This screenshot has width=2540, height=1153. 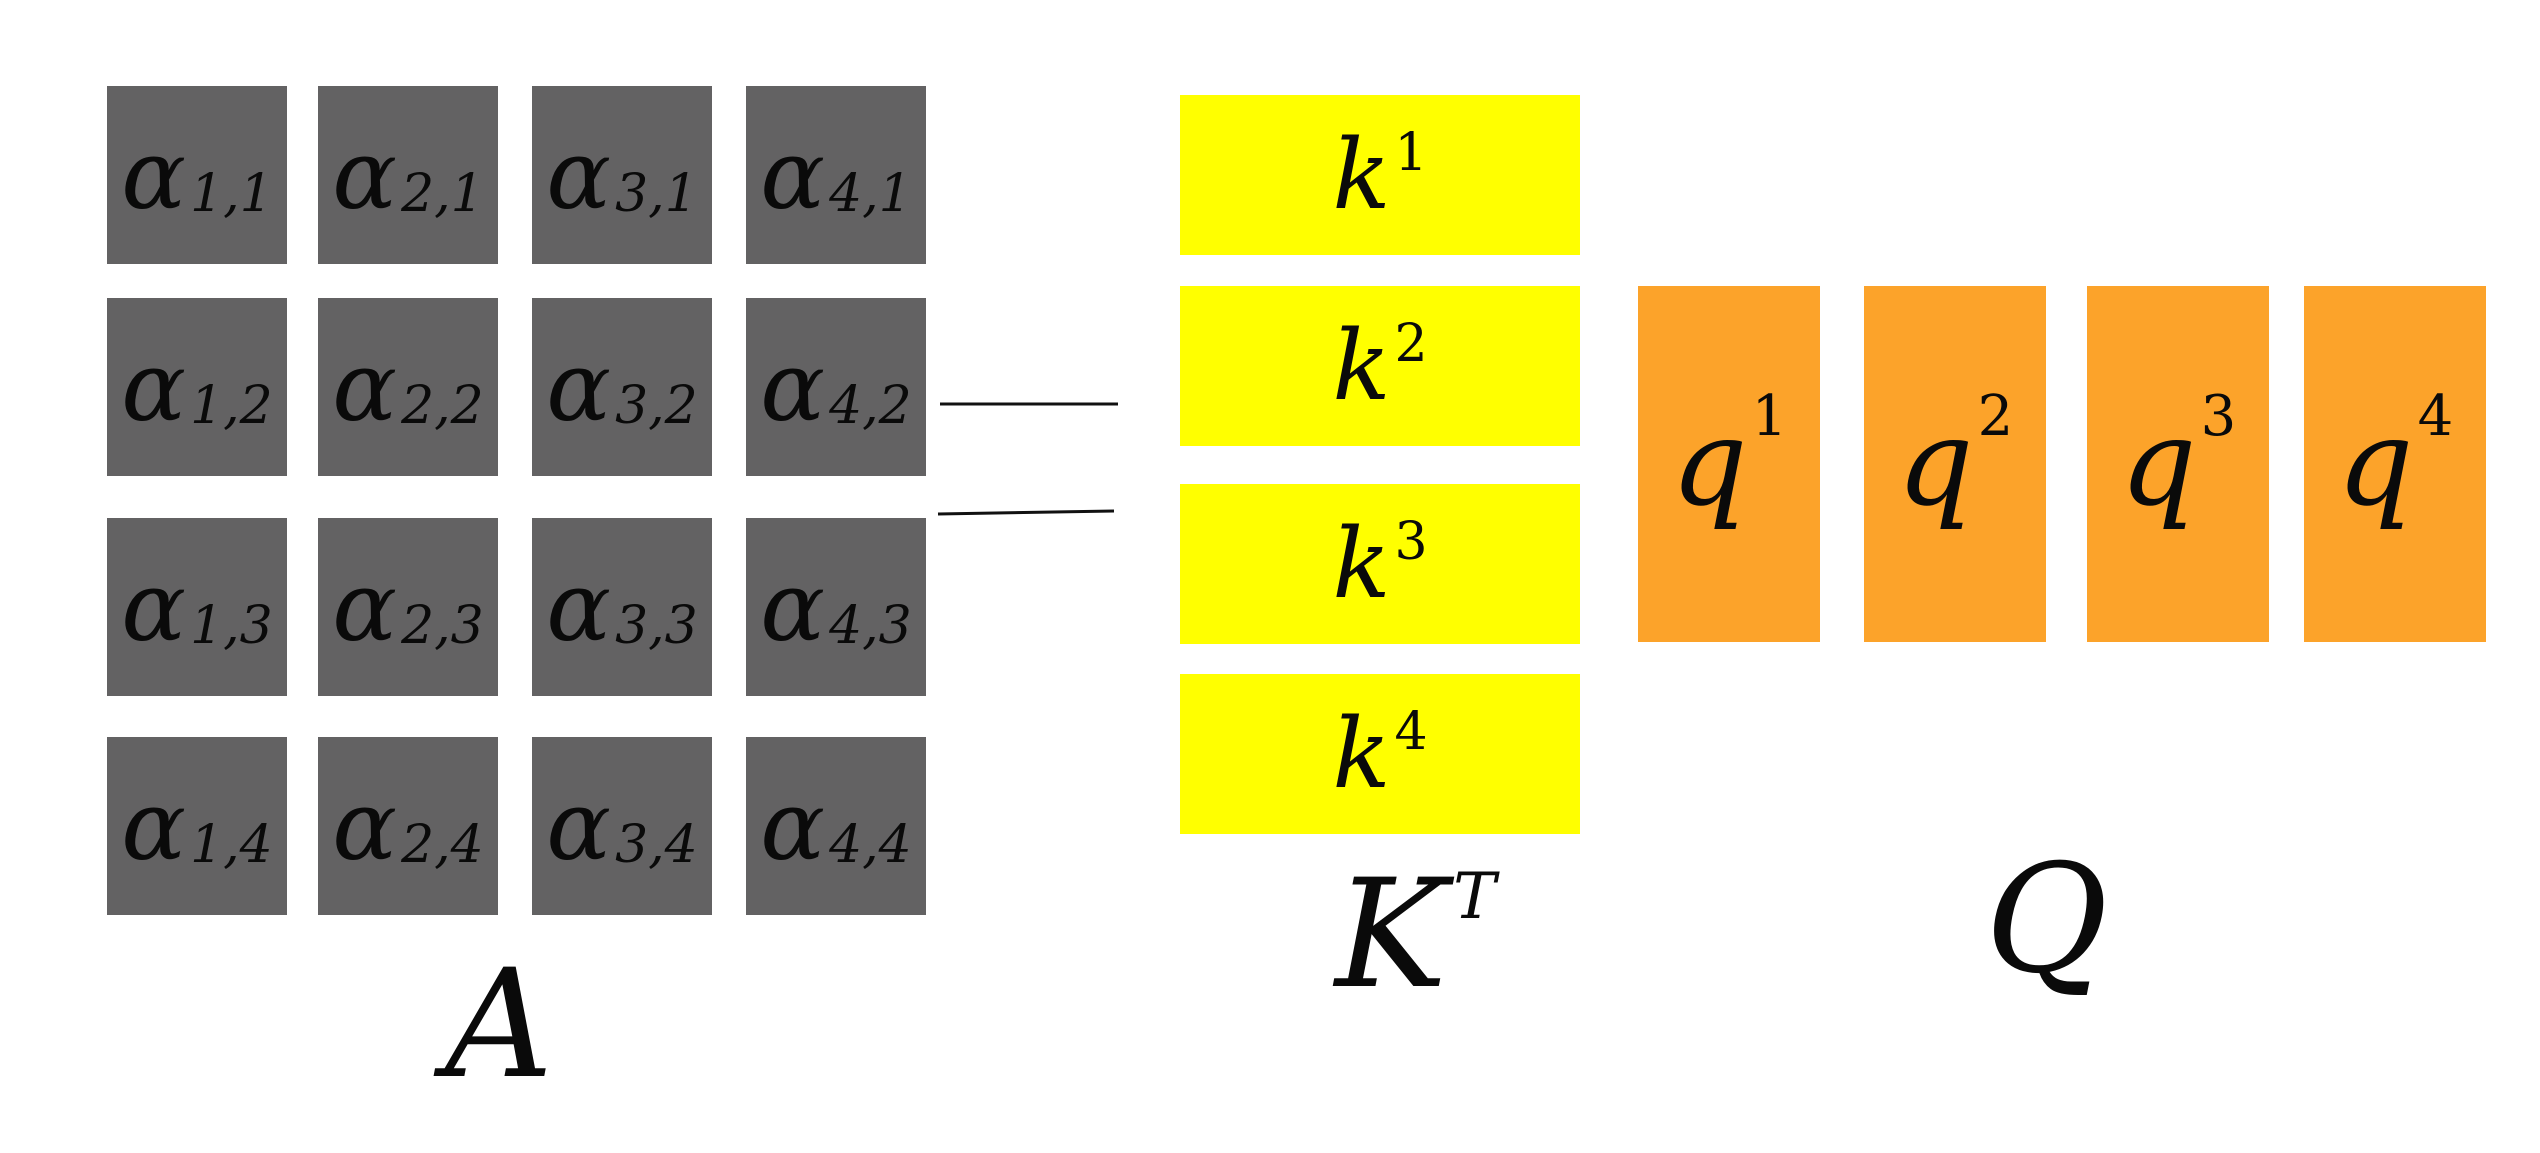 I want to click on a-cell: α 1,2, so click(x=197, y=387).